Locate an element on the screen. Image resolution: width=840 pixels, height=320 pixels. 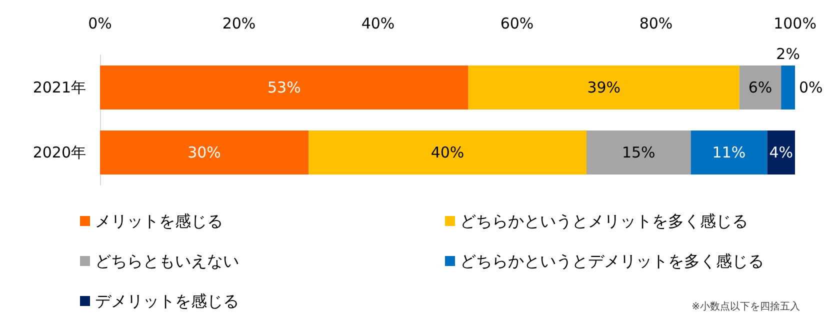
text: ※小数点以下を四捨五入 is located at coordinates (746, 306).